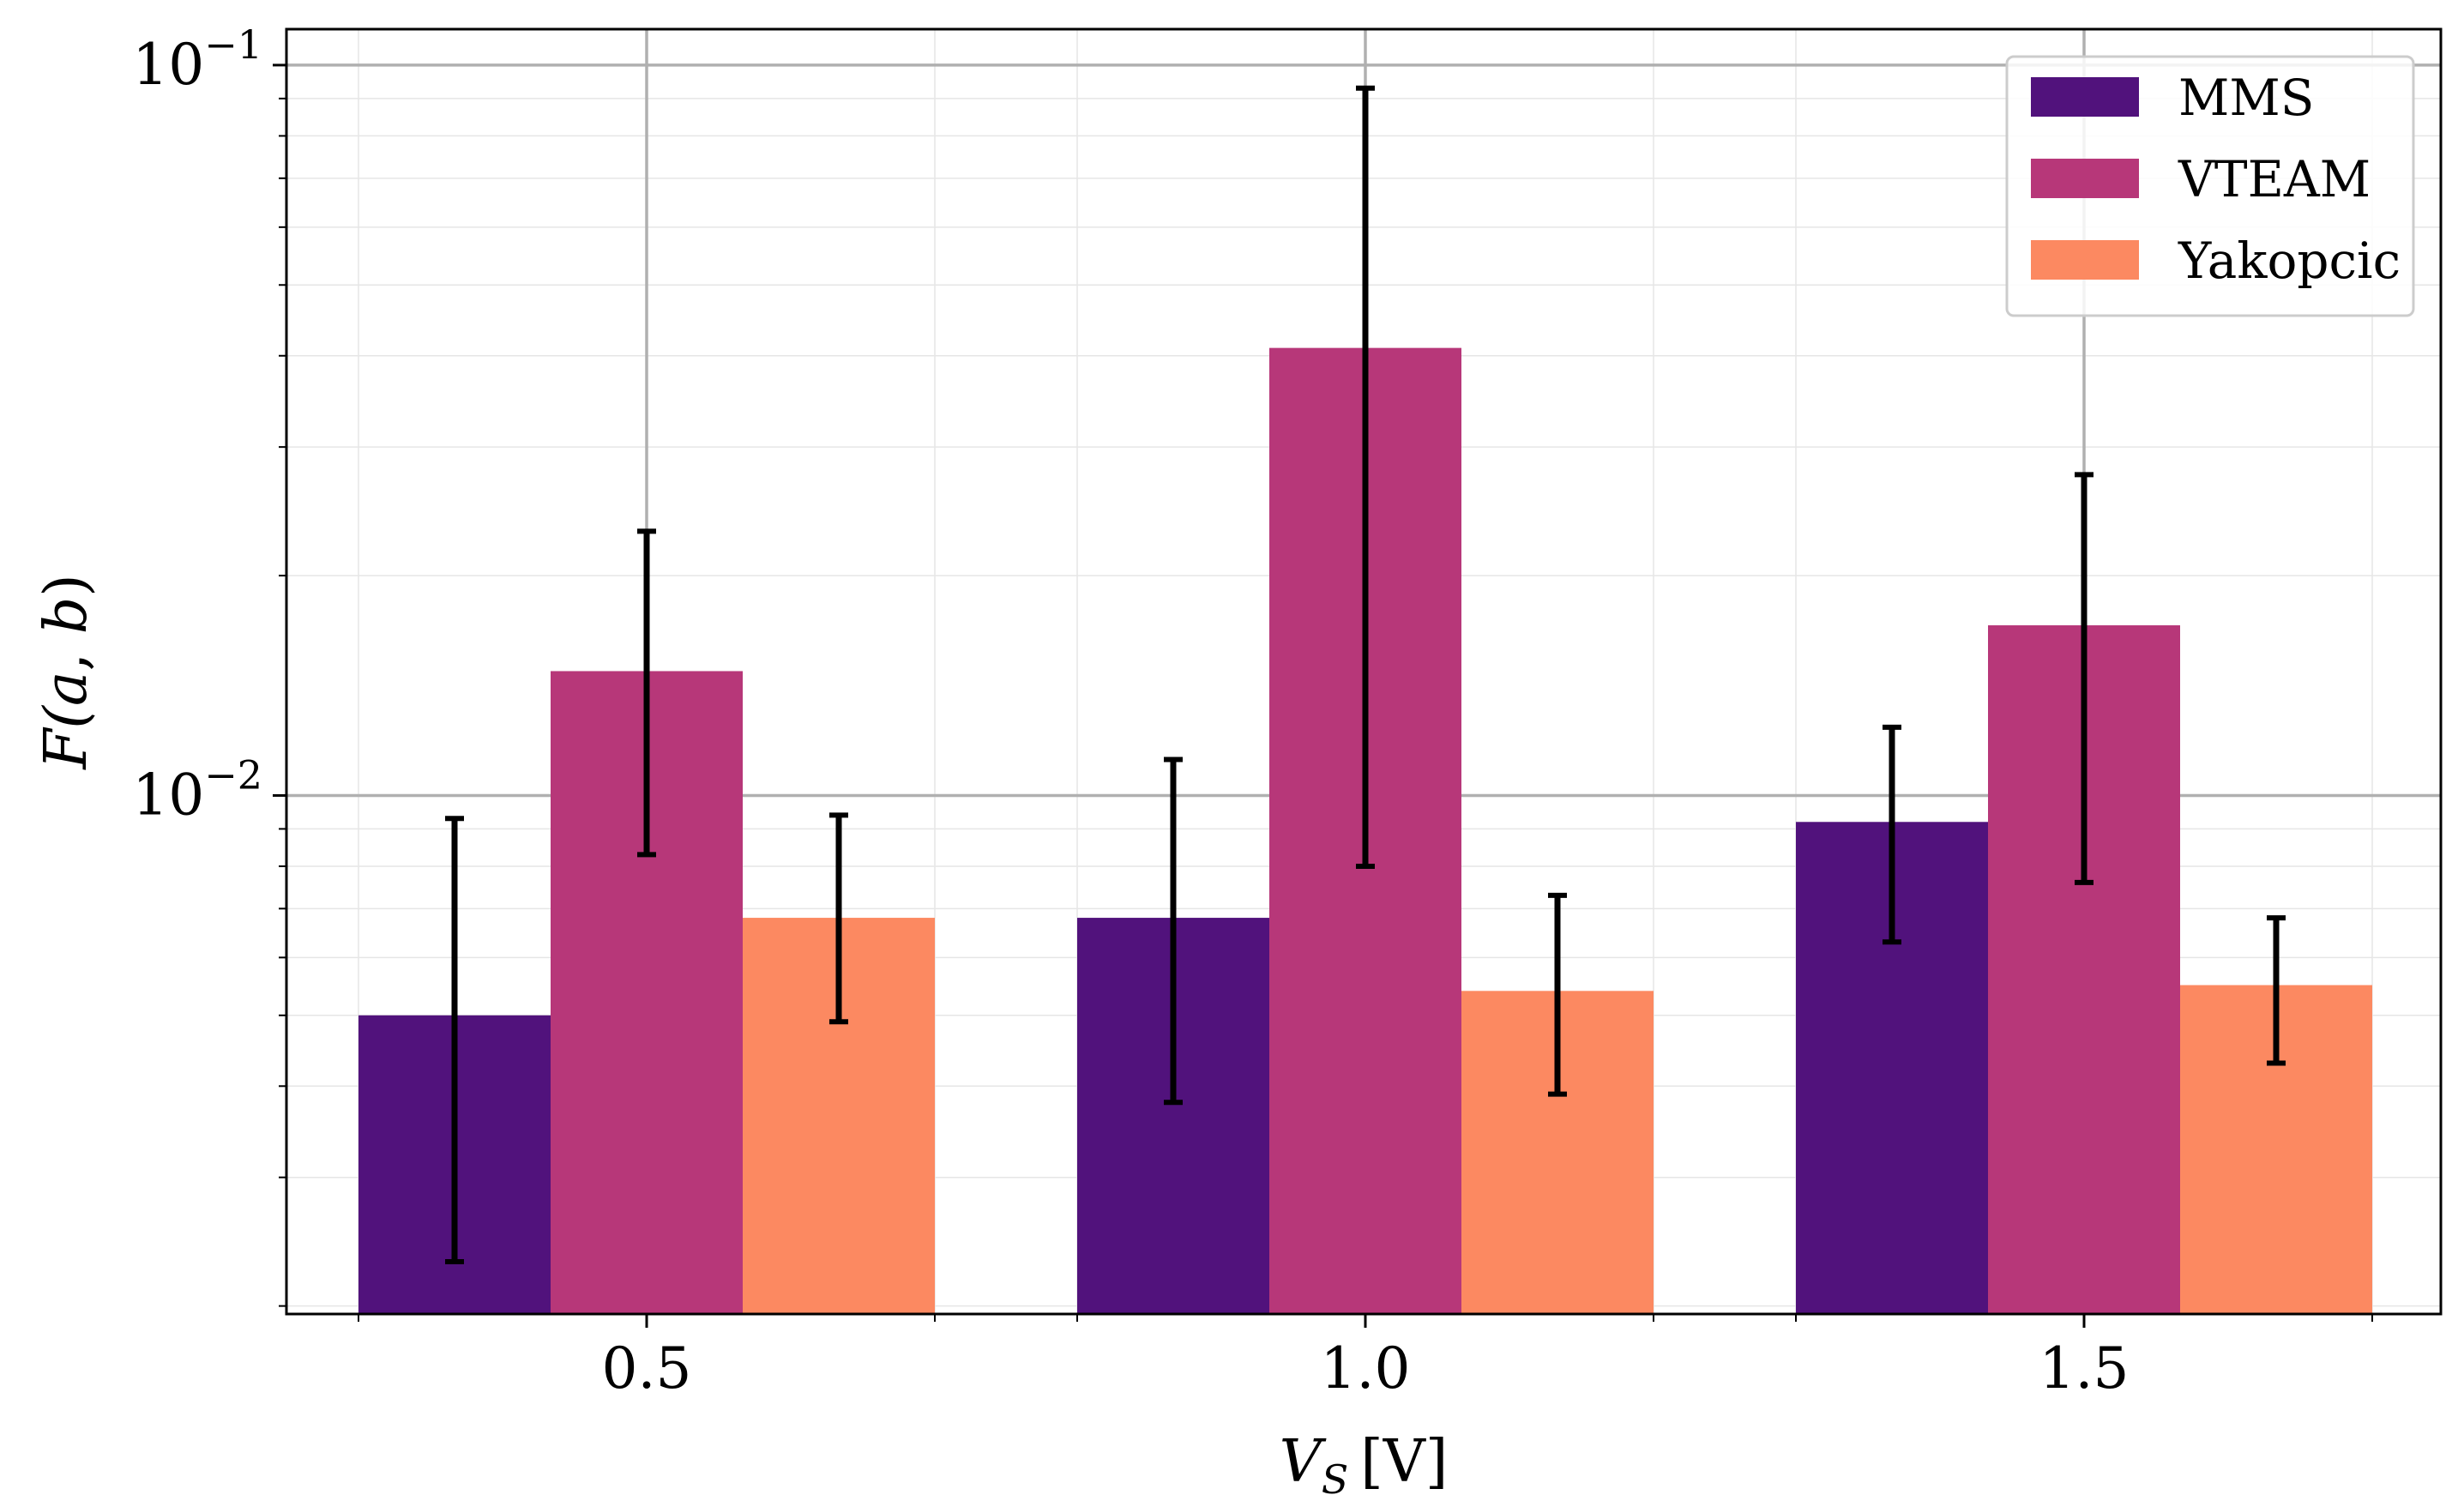 Image resolution: width=2464 pixels, height=1507 pixels. I want to click on x-tick-label: 1.0, so click(1366, 1368).